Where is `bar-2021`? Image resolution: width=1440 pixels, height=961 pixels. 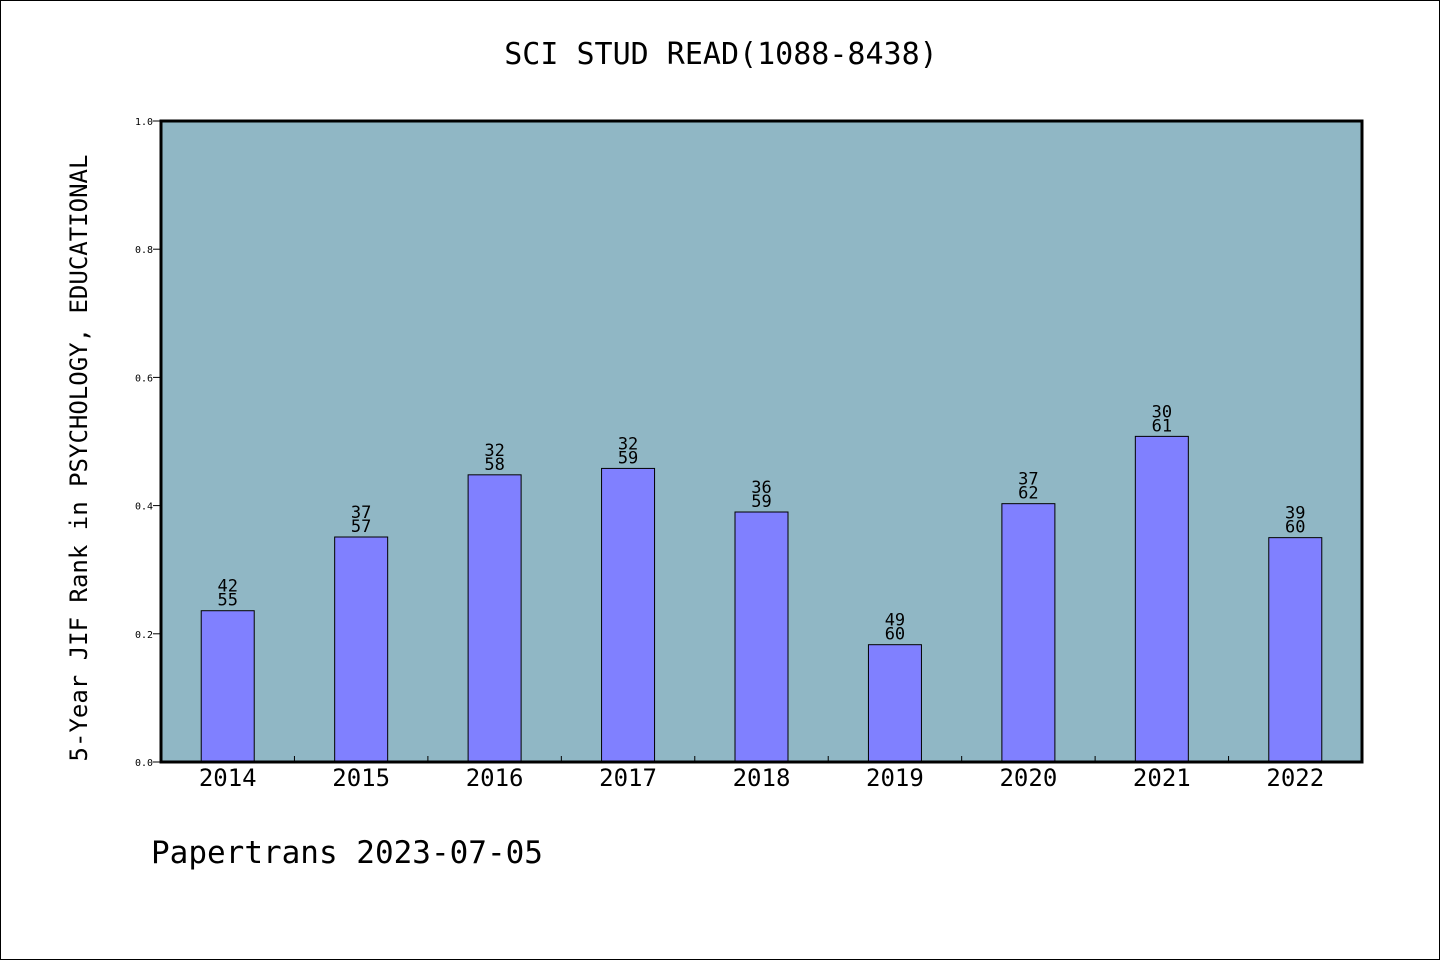
bar-2021 is located at coordinates (1161, 599).